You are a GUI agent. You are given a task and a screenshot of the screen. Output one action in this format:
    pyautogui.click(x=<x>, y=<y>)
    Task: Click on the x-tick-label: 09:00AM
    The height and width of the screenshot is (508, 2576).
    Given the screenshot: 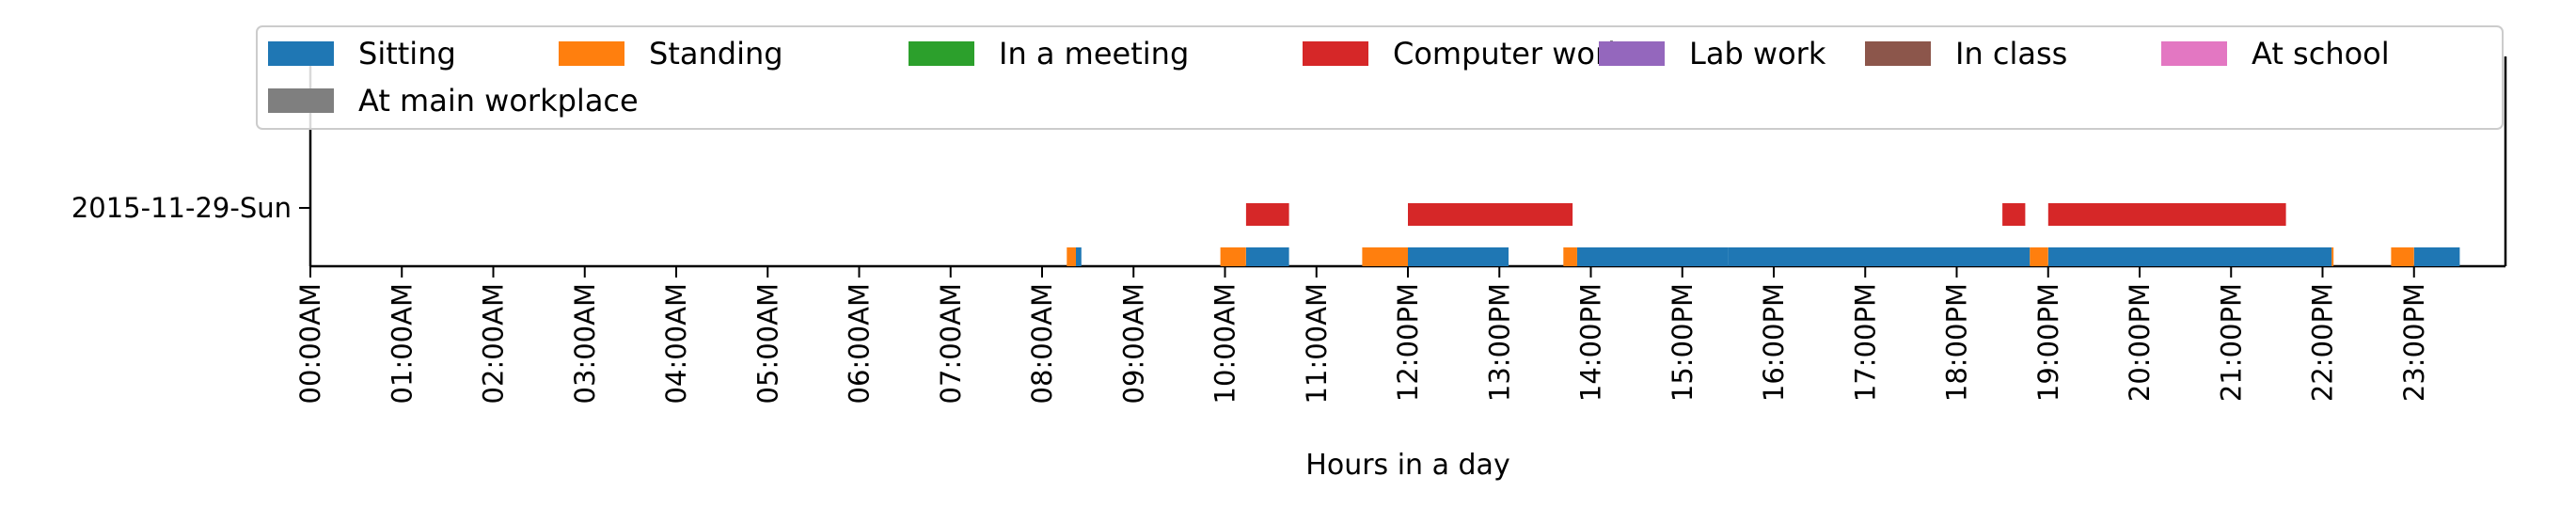 What is the action you would take?
    pyautogui.click(x=1133, y=344)
    